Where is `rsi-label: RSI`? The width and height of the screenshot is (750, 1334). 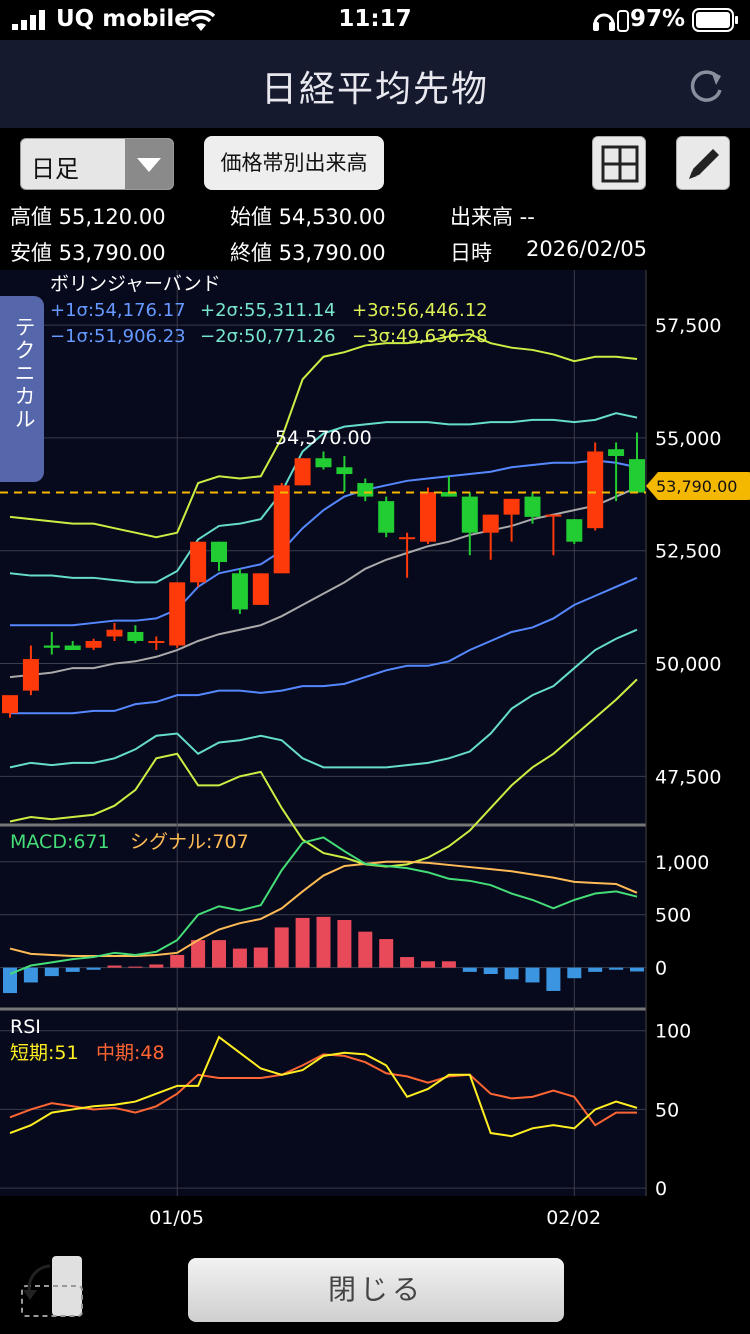
rsi-label: RSI is located at coordinates (25, 1027).